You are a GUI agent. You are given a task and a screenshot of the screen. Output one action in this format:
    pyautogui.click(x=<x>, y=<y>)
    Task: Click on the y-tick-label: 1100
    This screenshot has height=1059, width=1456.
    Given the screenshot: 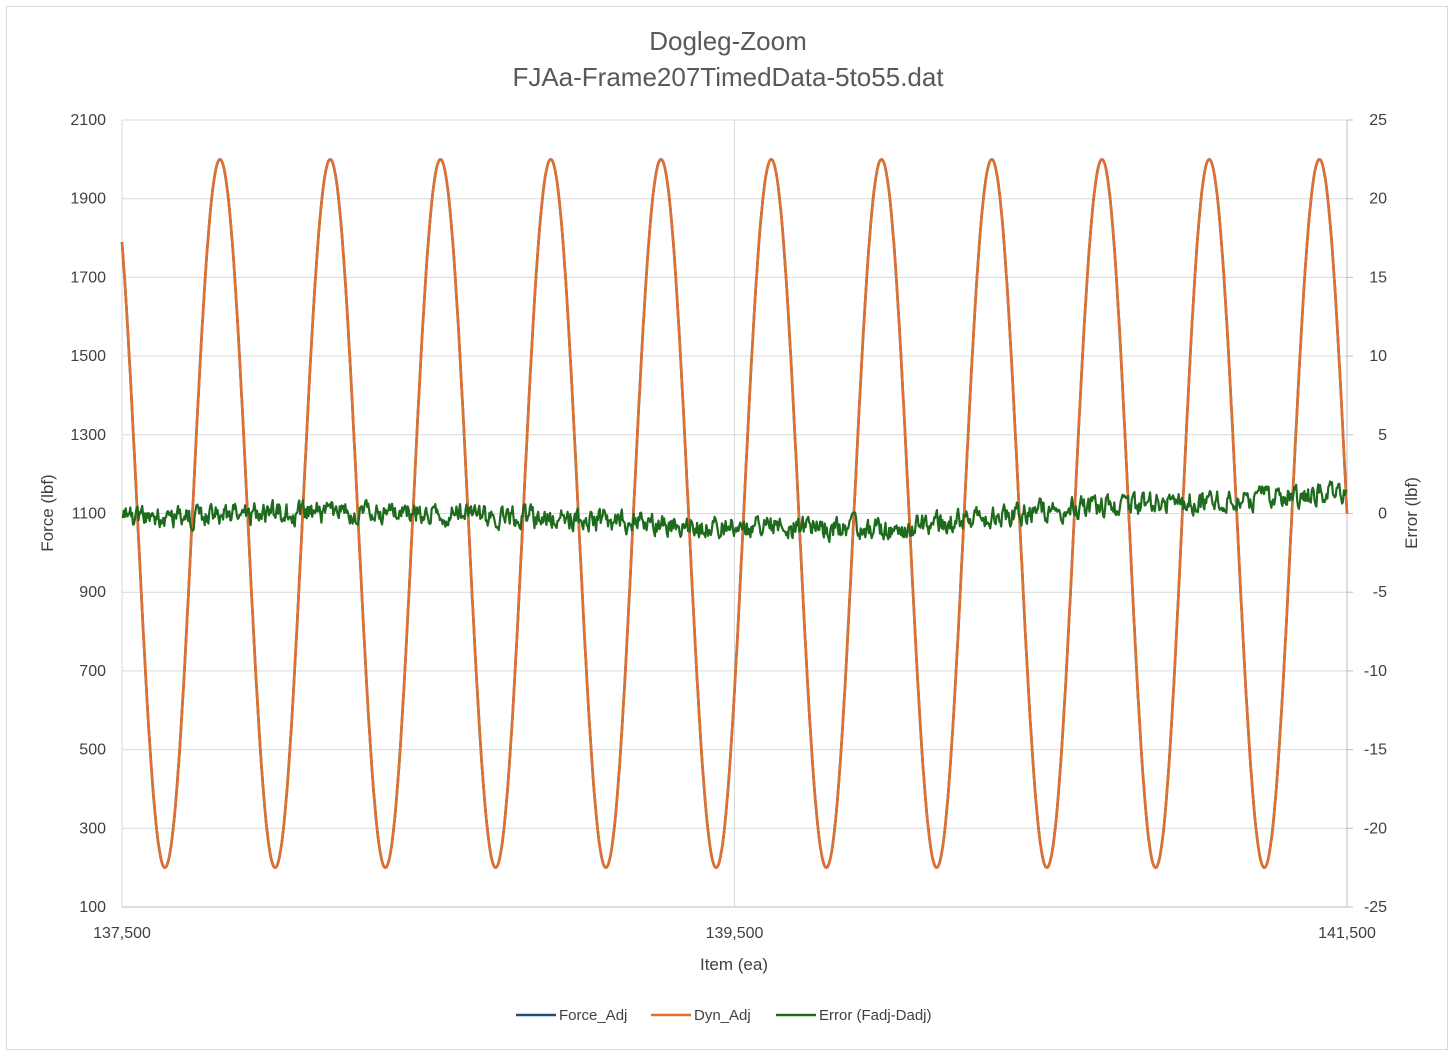 What is the action you would take?
    pyautogui.click(x=89, y=514)
    